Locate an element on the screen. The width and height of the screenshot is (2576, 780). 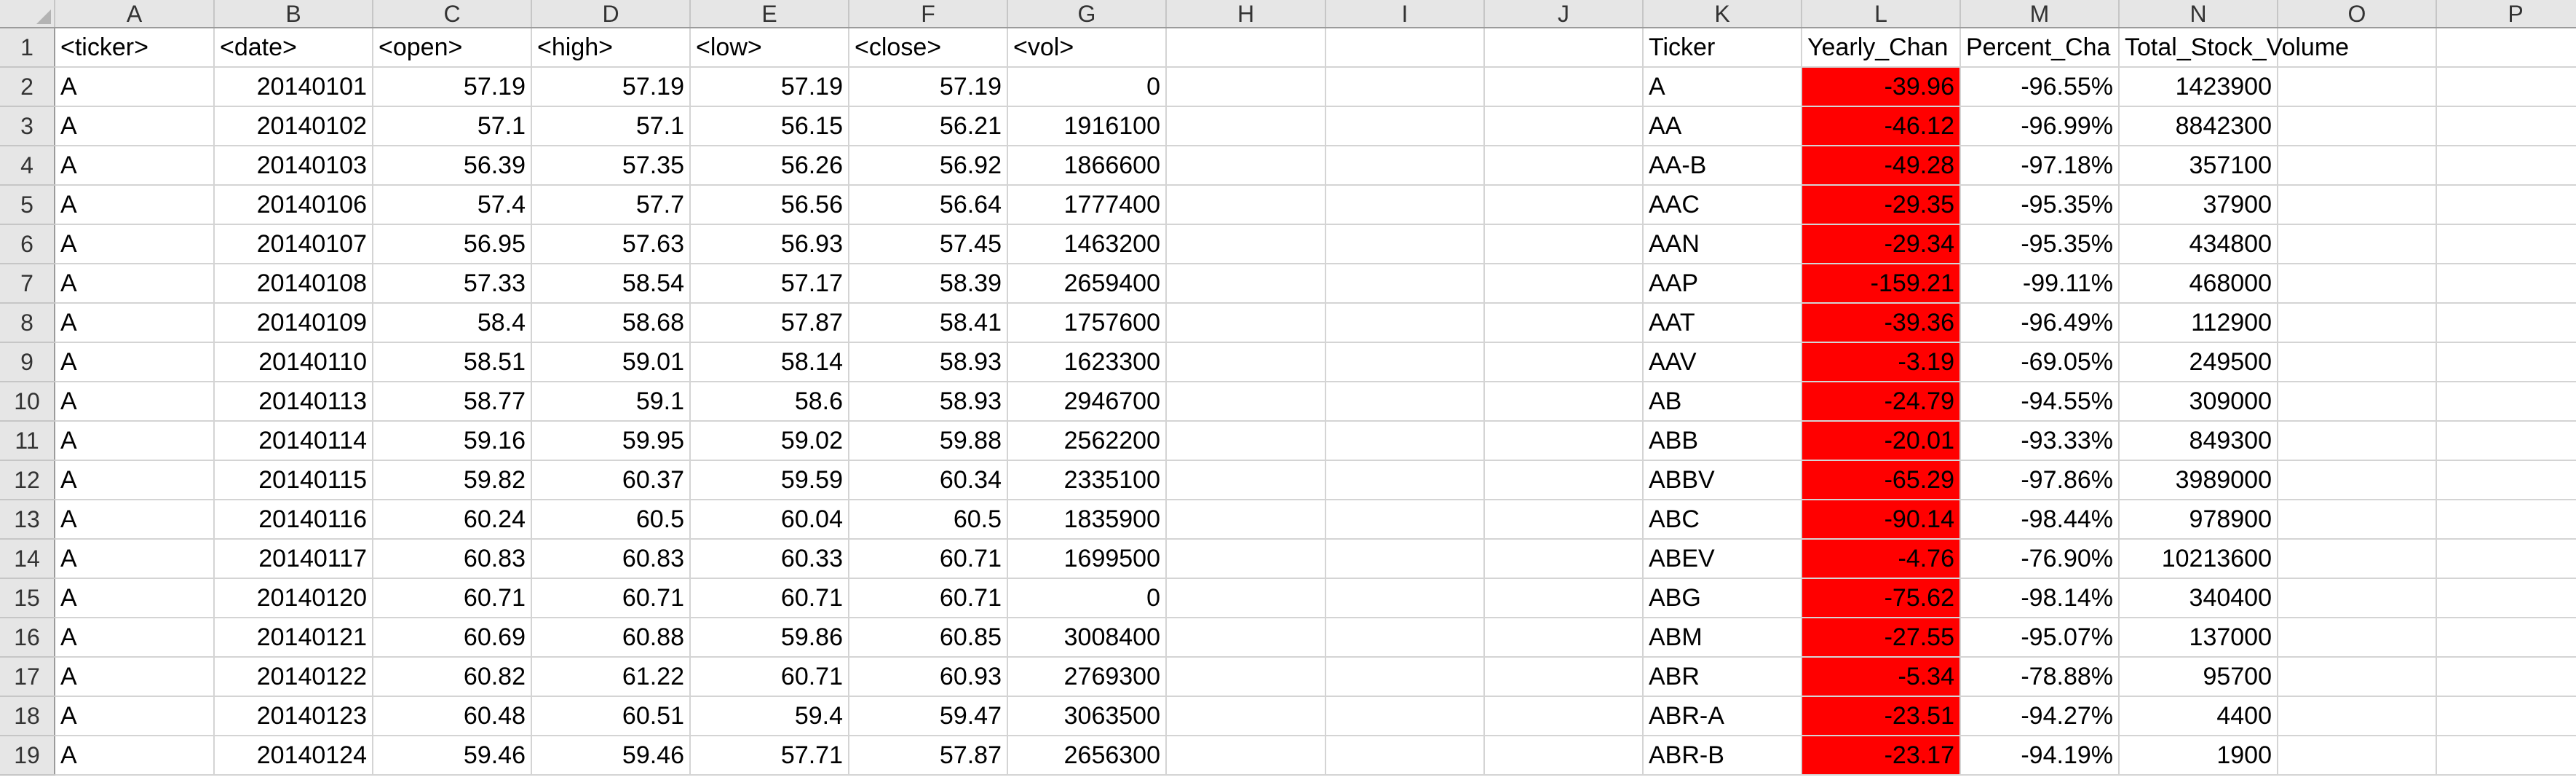
cell-p18 is located at coordinates (2506, 716).